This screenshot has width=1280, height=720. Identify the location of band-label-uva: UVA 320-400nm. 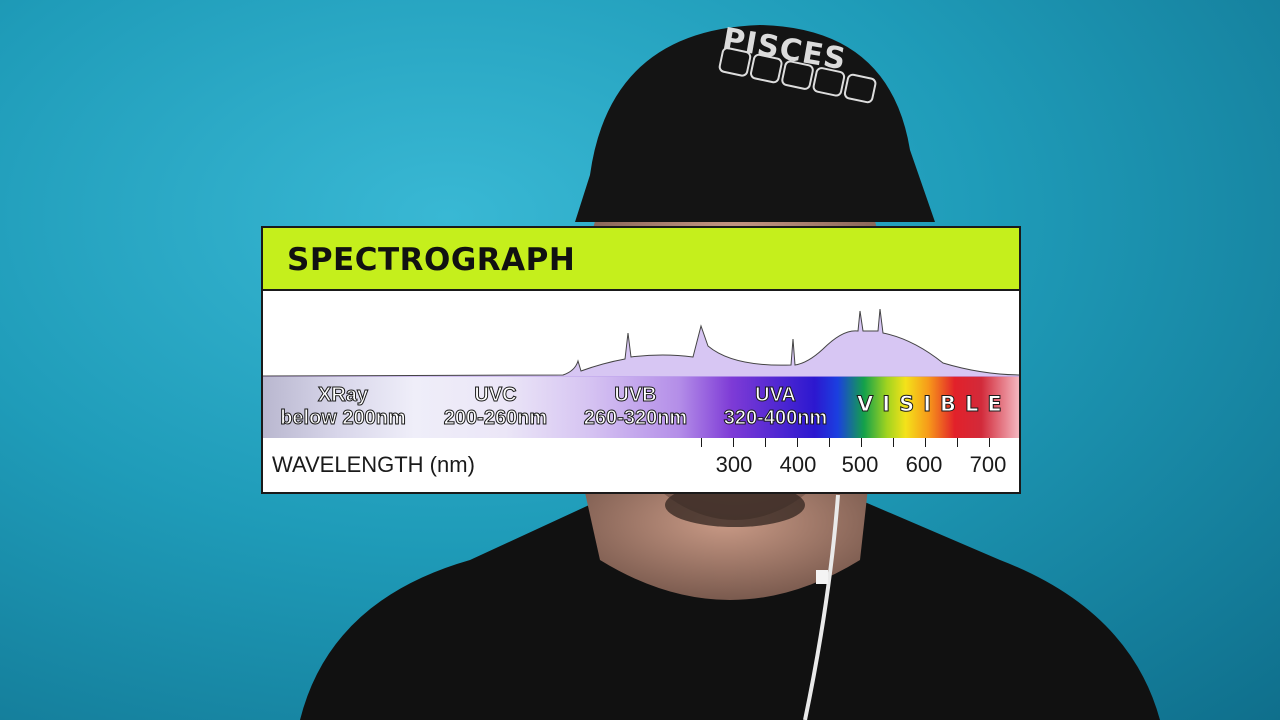
(775, 407).